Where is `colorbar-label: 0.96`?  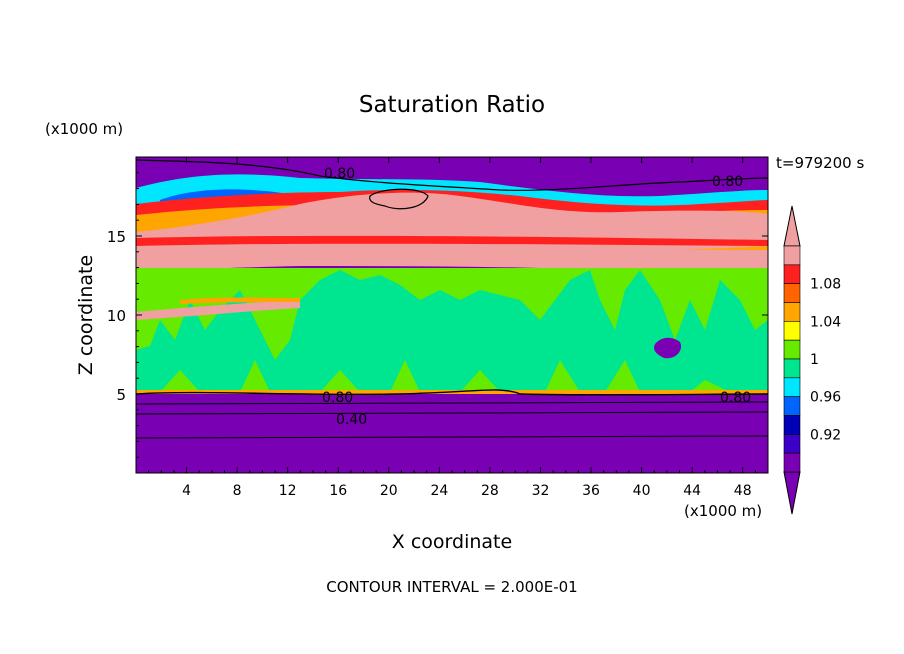 colorbar-label: 0.96 is located at coordinates (825, 398).